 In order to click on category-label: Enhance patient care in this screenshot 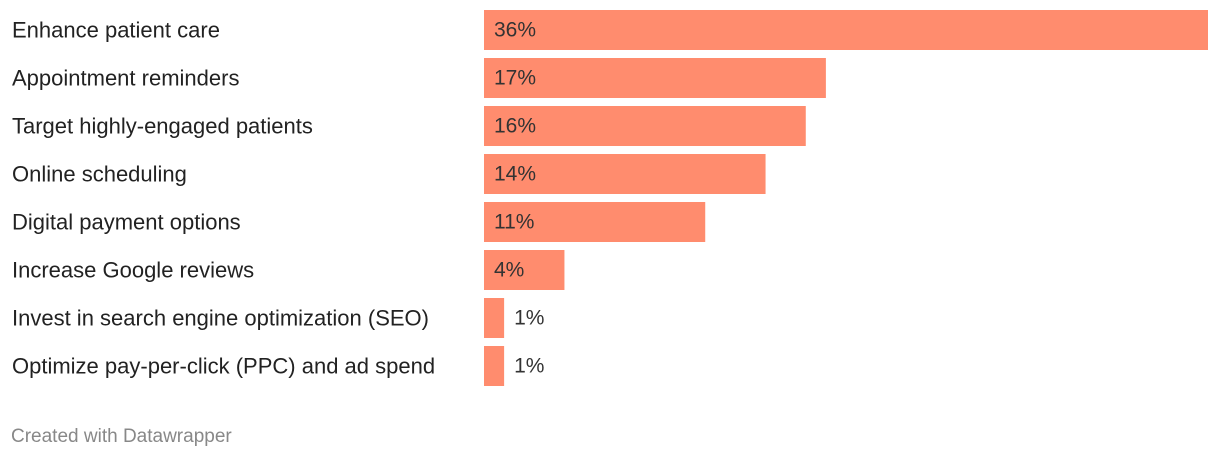, I will do `click(116, 30)`.